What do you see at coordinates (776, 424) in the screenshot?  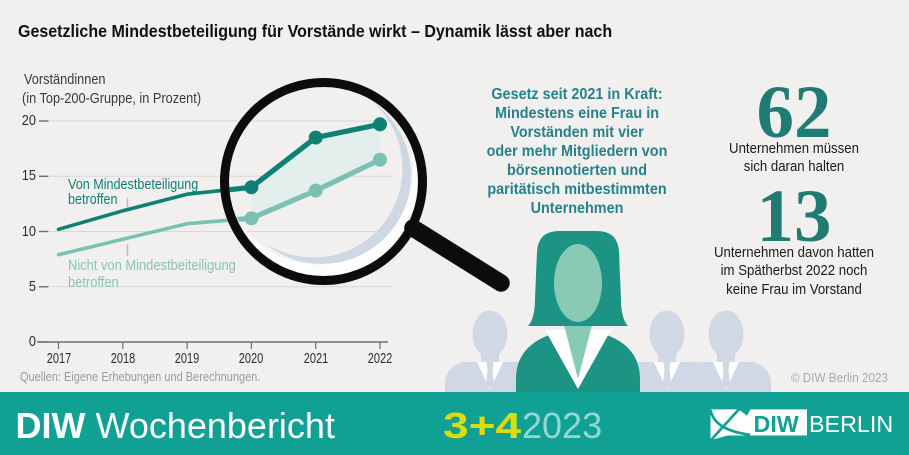 I see `svg-text: DIW` at bounding box center [776, 424].